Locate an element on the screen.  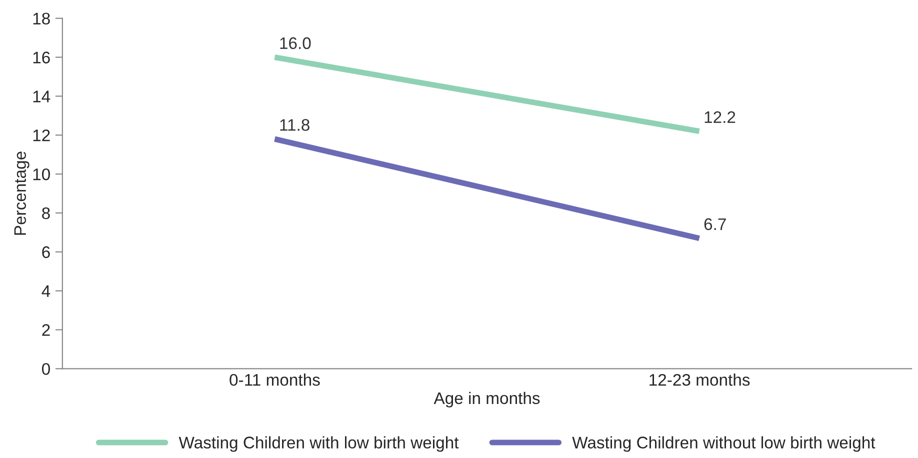
x-axis-title: Age in months is located at coordinates (487, 400).